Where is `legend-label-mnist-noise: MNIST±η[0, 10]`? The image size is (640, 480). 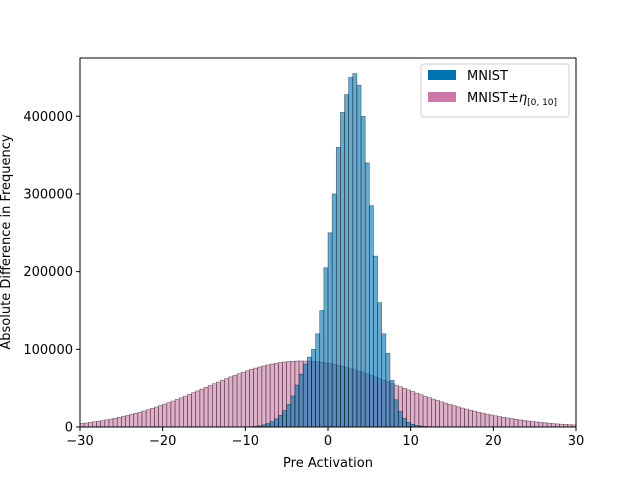 legend-label-mnist-noise: MNIST±η[0, 10] is located at coordinates (512, 99).